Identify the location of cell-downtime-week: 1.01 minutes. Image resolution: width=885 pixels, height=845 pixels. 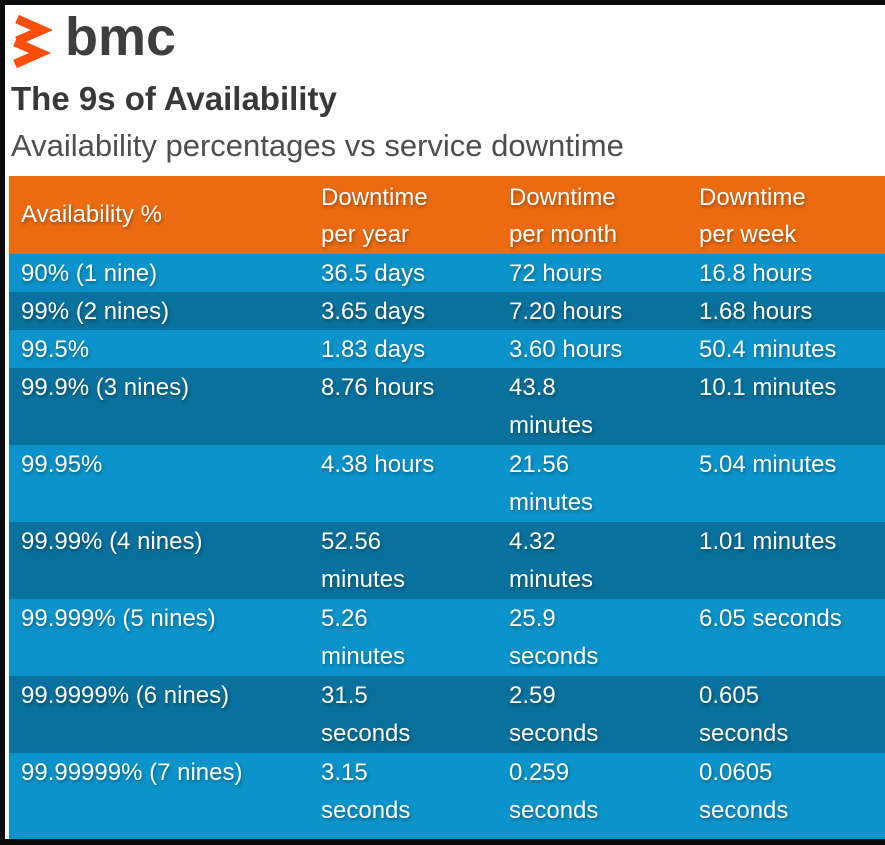
(768, 541).